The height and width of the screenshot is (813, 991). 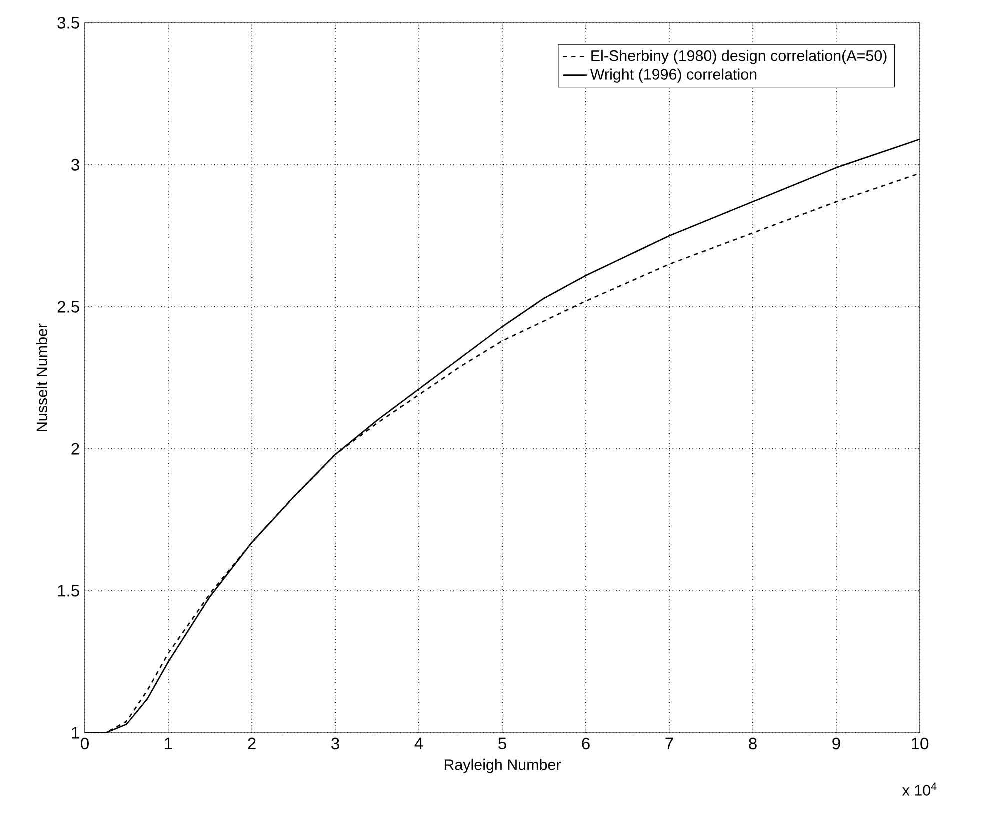 I want to click on legend-label: Wright (1996) correlation, so click(x=673, y=75).